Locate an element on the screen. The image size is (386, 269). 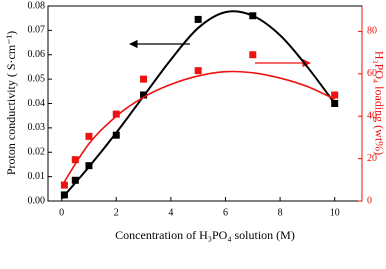
y2-tick-label: 60 is located at coordinates (372, 73).